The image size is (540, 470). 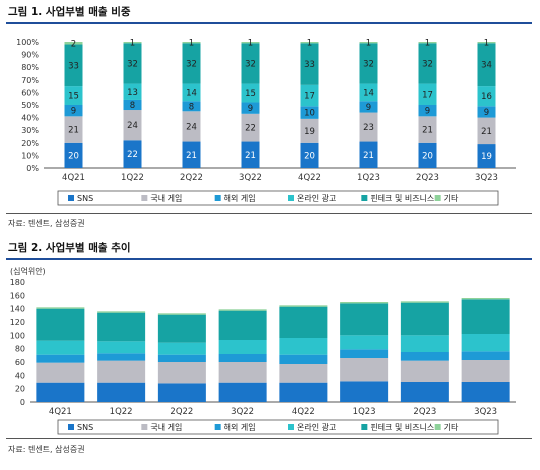 I want to click on figure2-ytick-label: 140, so click(x=17, y=309).